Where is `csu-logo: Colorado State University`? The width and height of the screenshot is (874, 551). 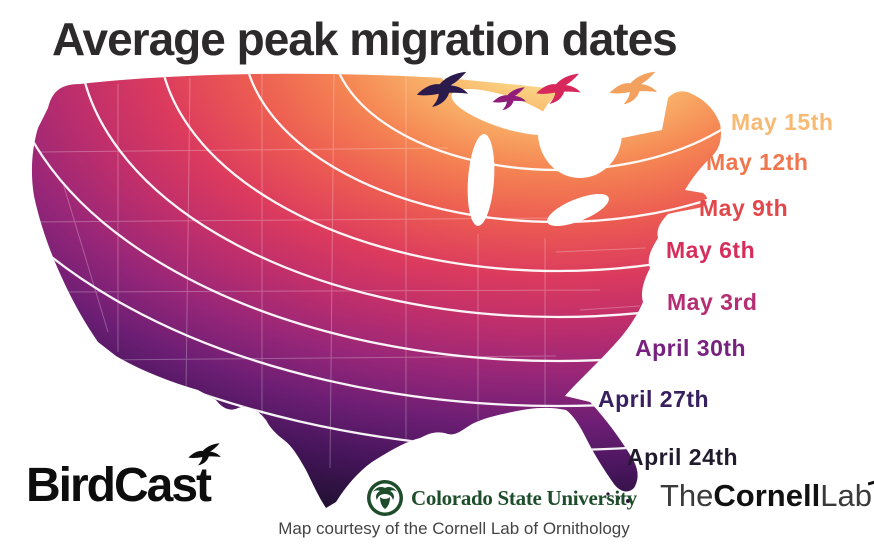 csu-logo: Colorado State University is located at coordinates (501, 498).